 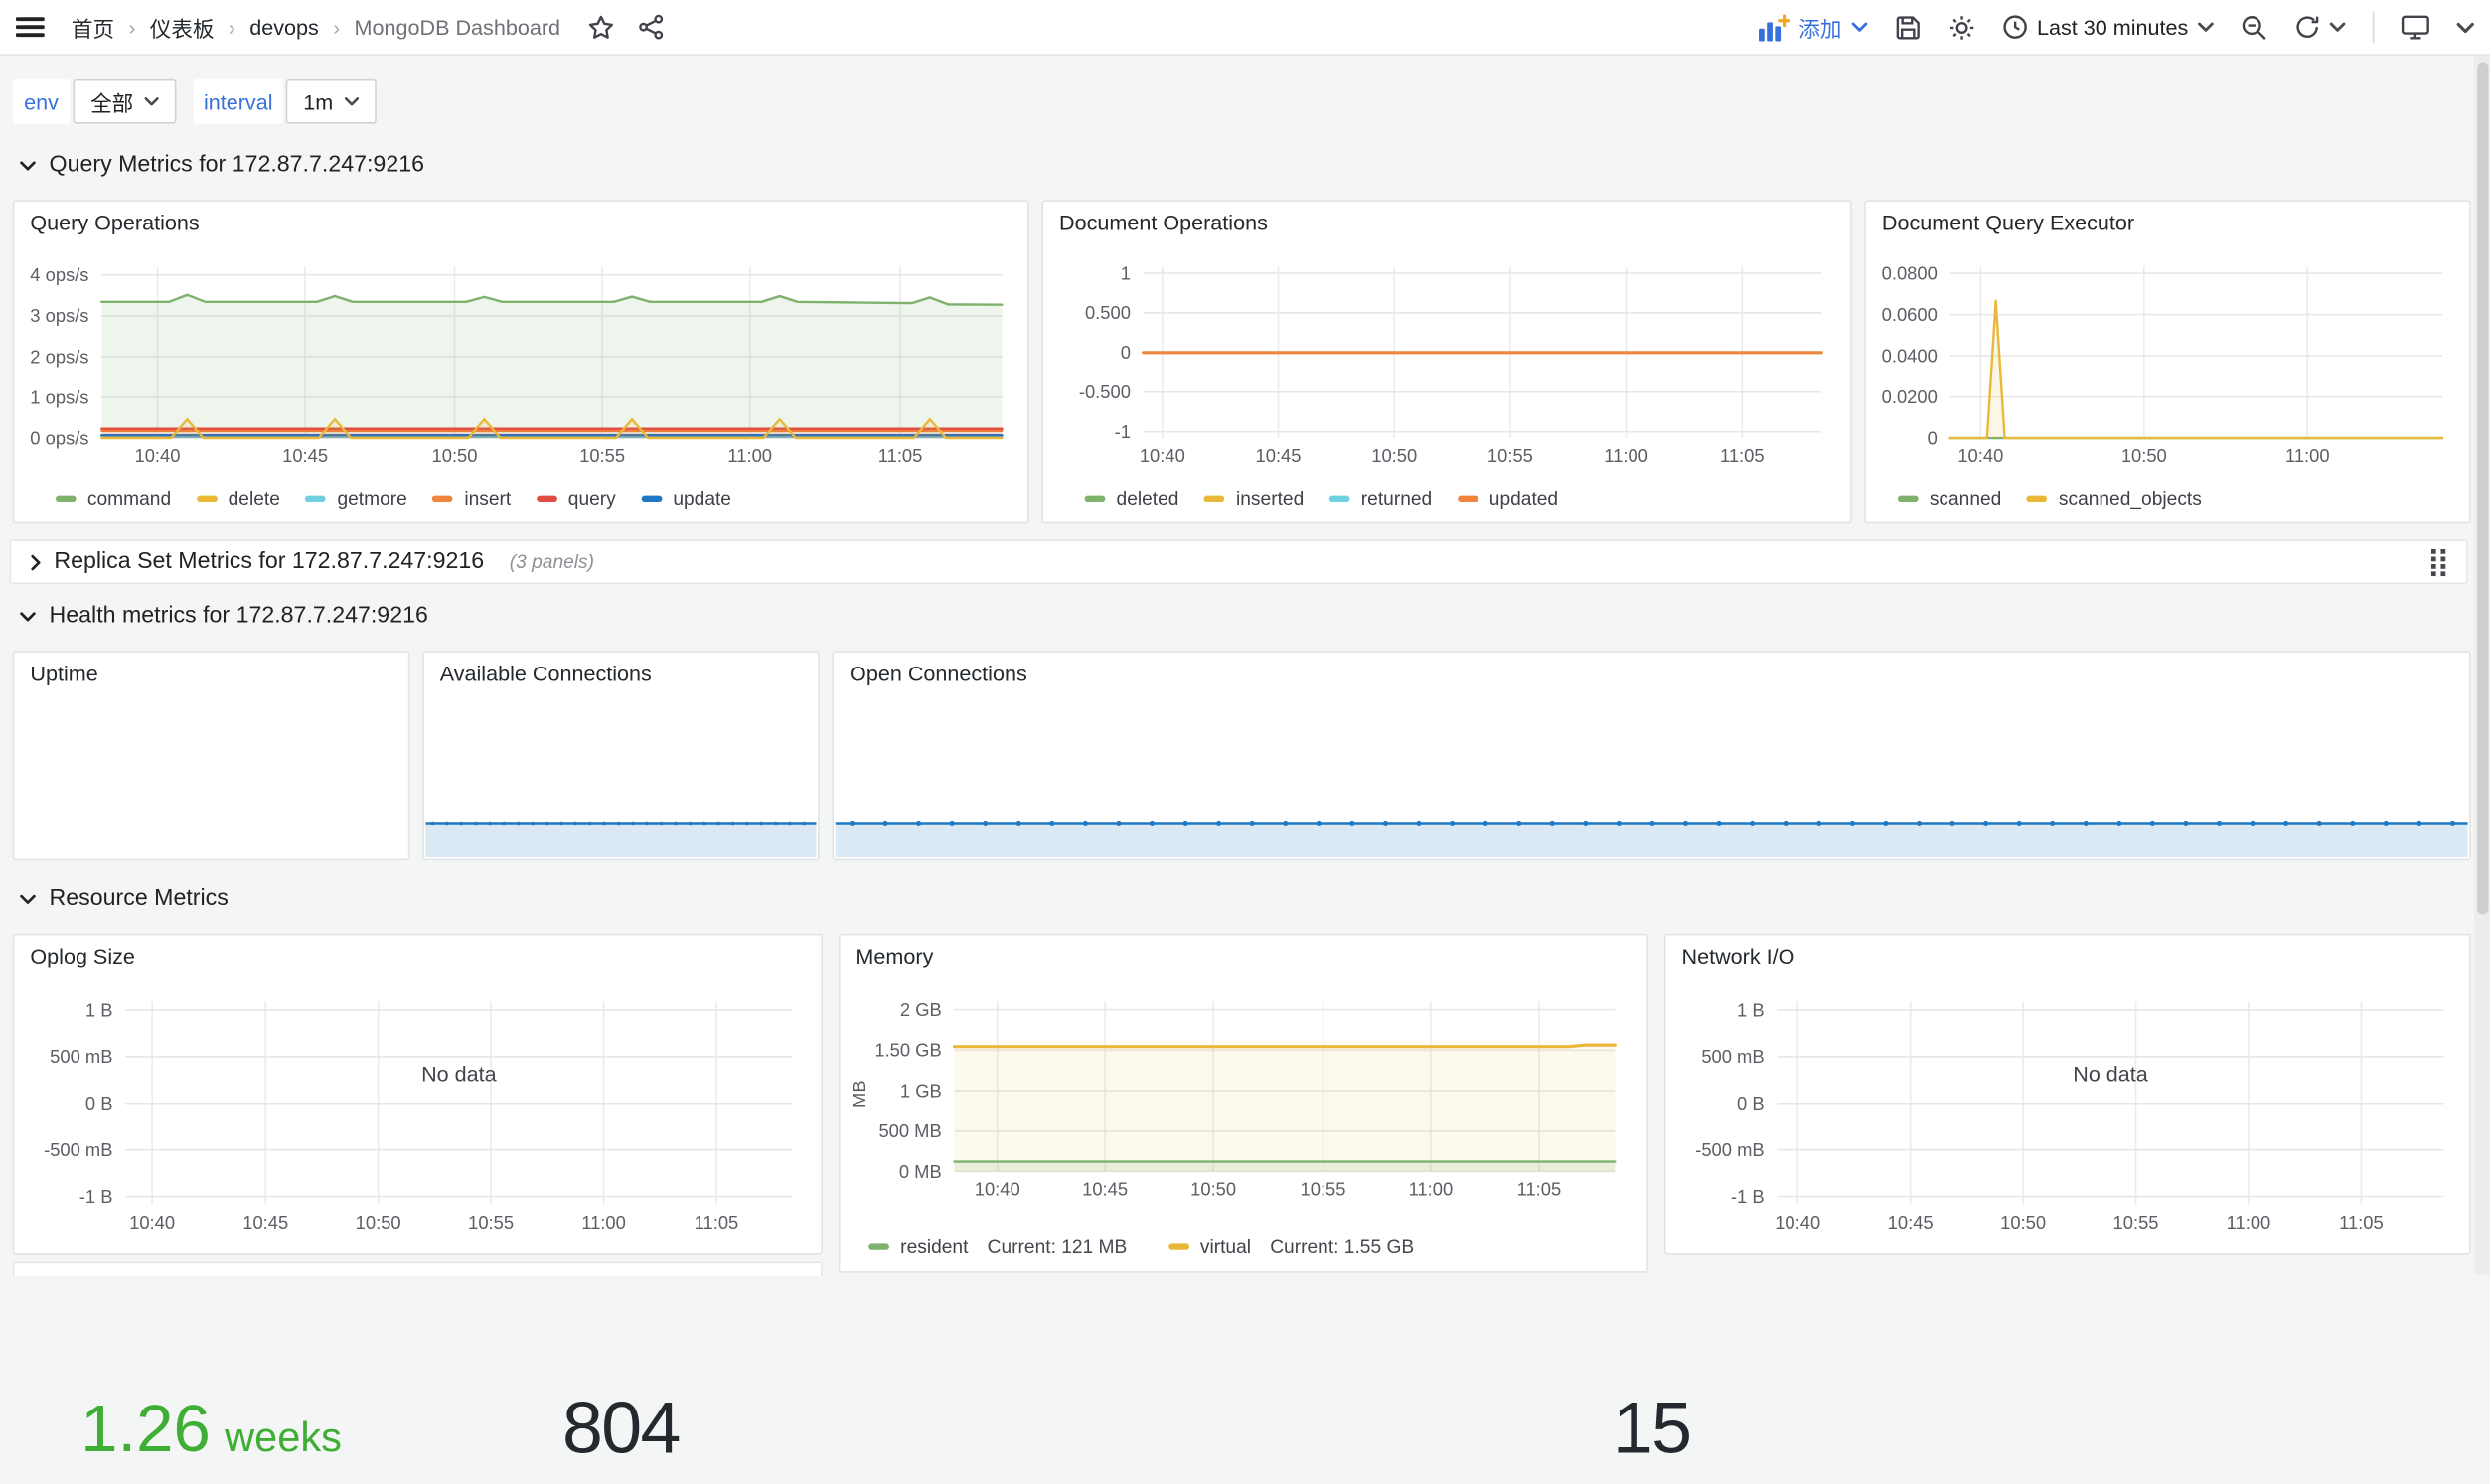 I want to click on legend-current-value: Current: 121 MB, so click(x=1057, y=1246).